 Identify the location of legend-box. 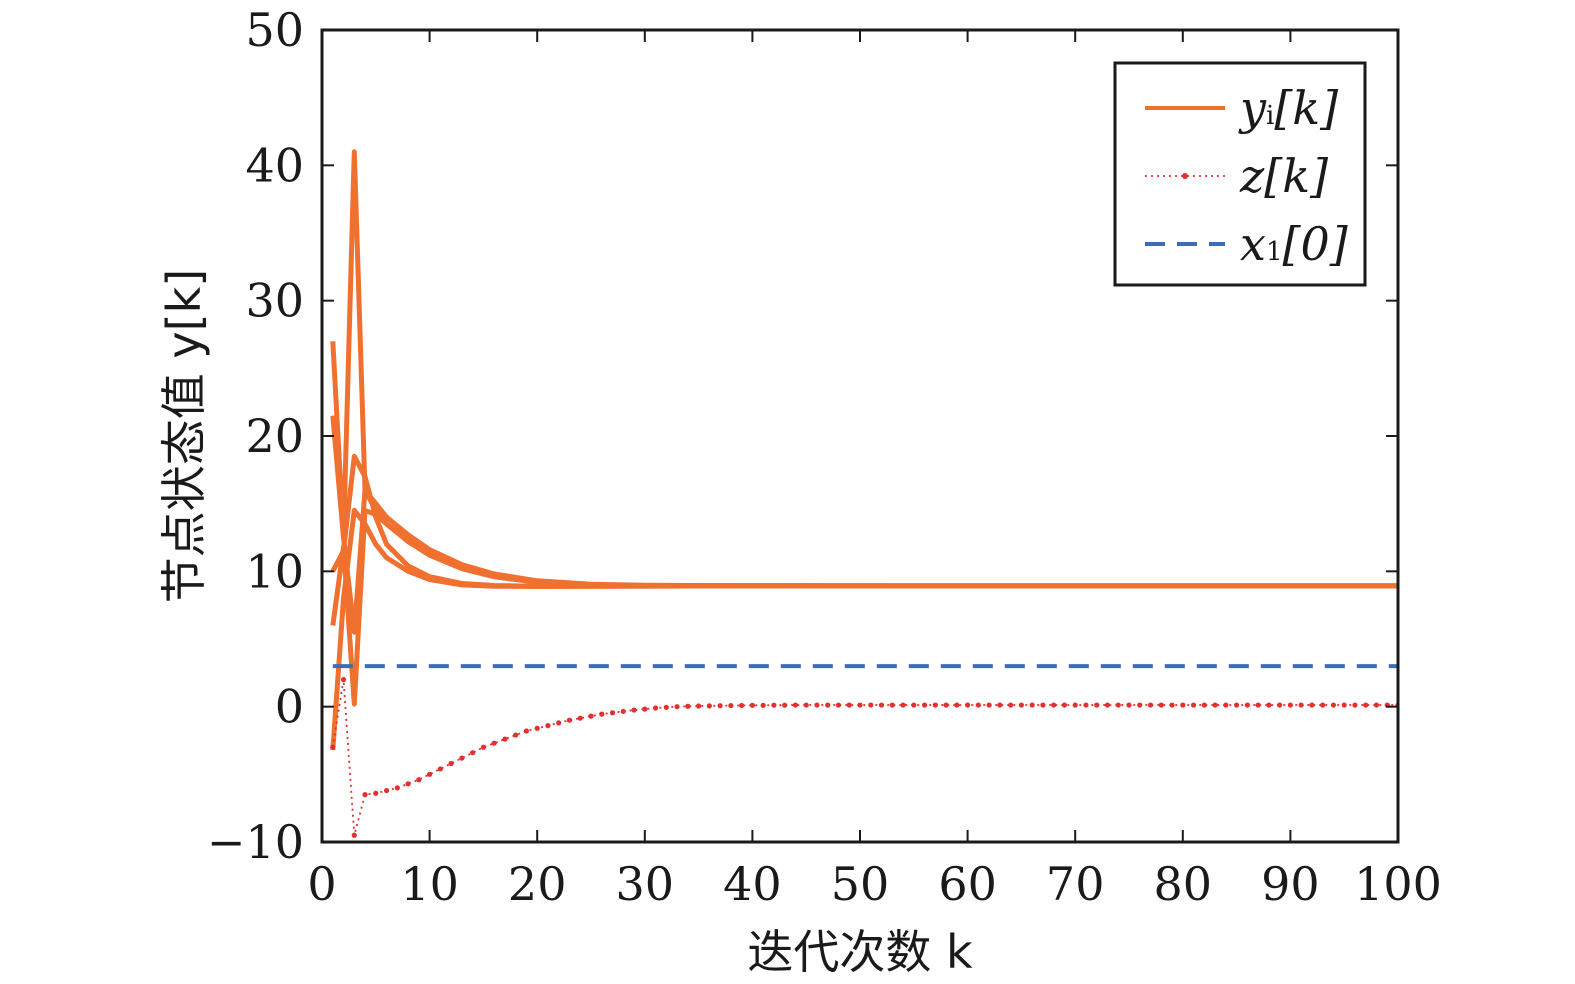
(1240, 174).